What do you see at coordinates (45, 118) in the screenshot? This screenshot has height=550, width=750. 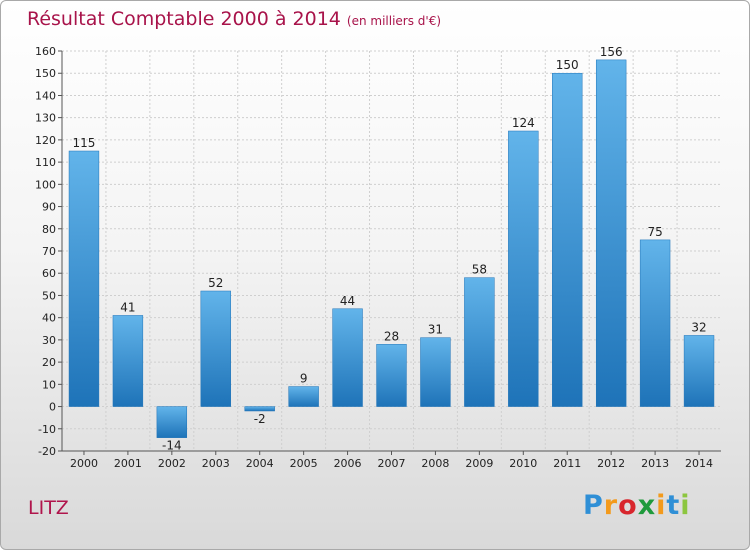 I see `y-tick-label: 130` at bounding box center [45, 118].